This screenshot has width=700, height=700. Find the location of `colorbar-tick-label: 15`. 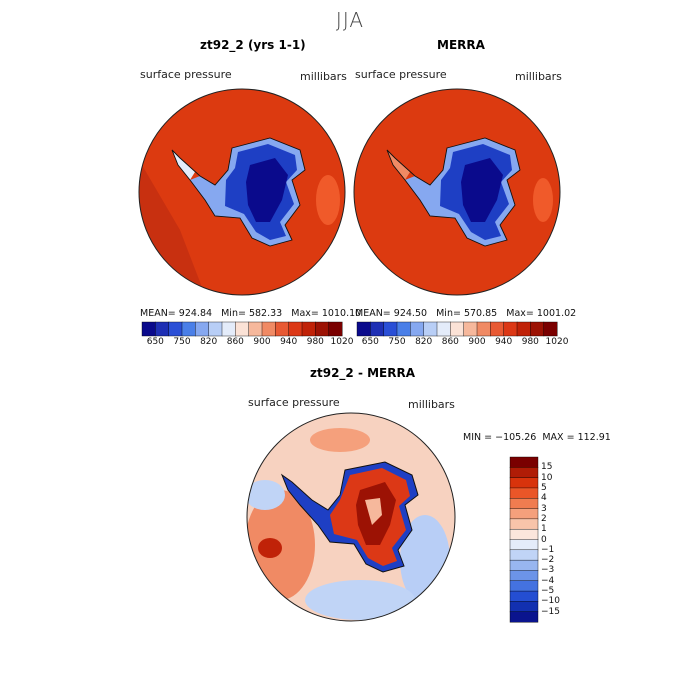

colorbar-tick-label: 15 is located at coordinates (547, 467).